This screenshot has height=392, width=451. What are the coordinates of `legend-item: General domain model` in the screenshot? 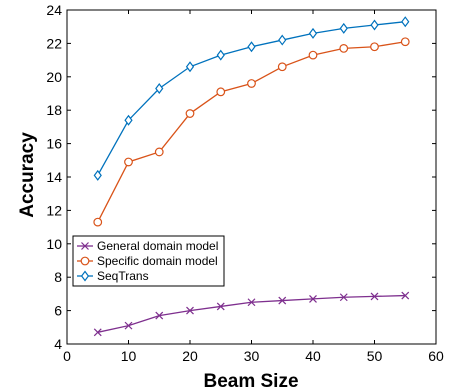 It's located at (147, 246).